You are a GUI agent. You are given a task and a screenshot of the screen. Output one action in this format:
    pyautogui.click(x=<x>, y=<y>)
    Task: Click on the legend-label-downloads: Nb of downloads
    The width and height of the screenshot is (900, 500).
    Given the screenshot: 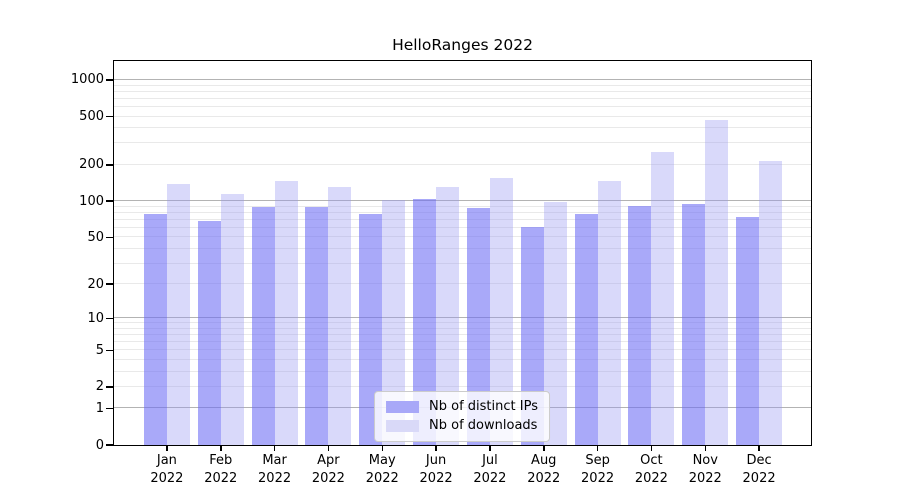 What is the action you would take?
    pyautogui.click(x=483, y=425)
    